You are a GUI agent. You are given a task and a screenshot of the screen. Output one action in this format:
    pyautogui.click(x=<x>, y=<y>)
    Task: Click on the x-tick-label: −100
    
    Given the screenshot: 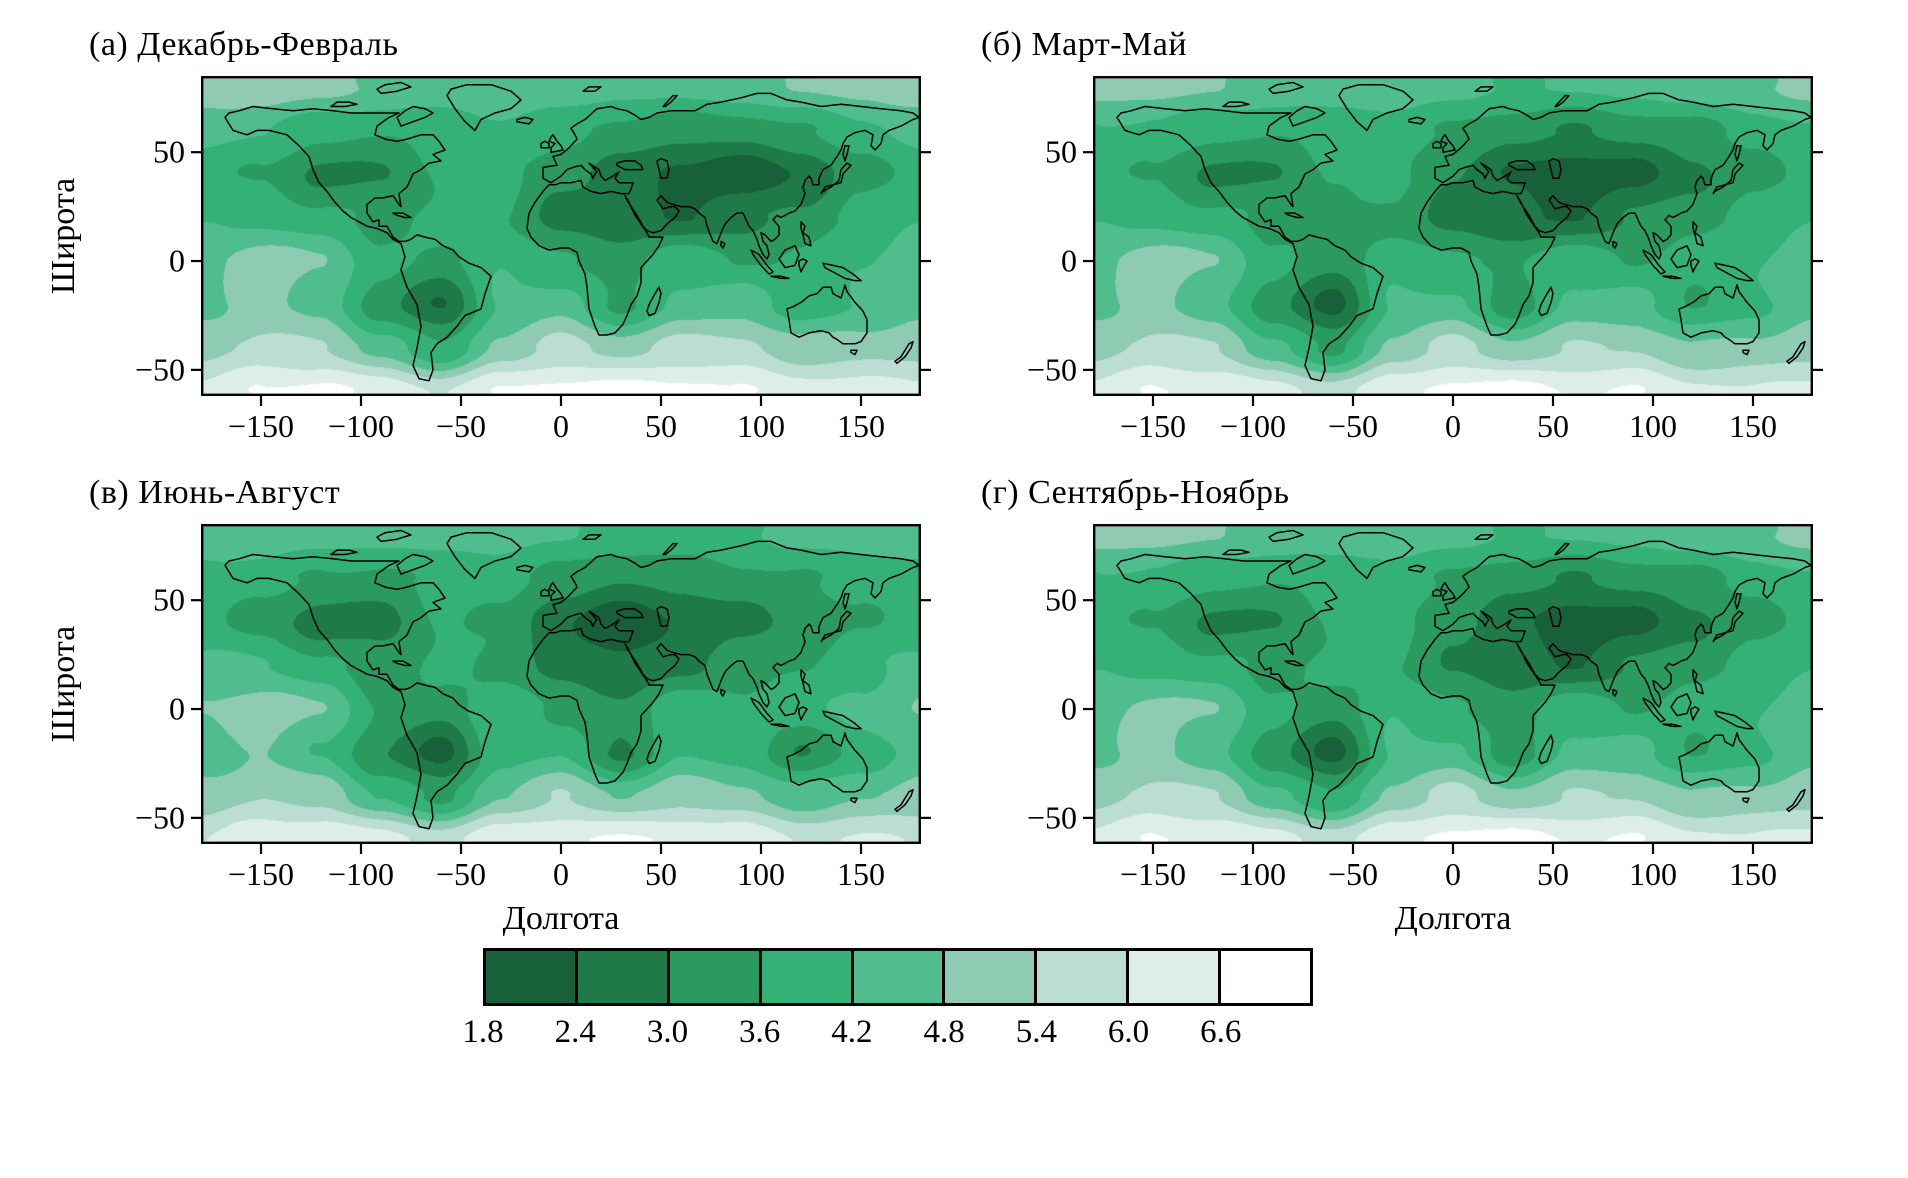 What is the action you would take?
    pyautogui.click(x=1253, y=426)
    